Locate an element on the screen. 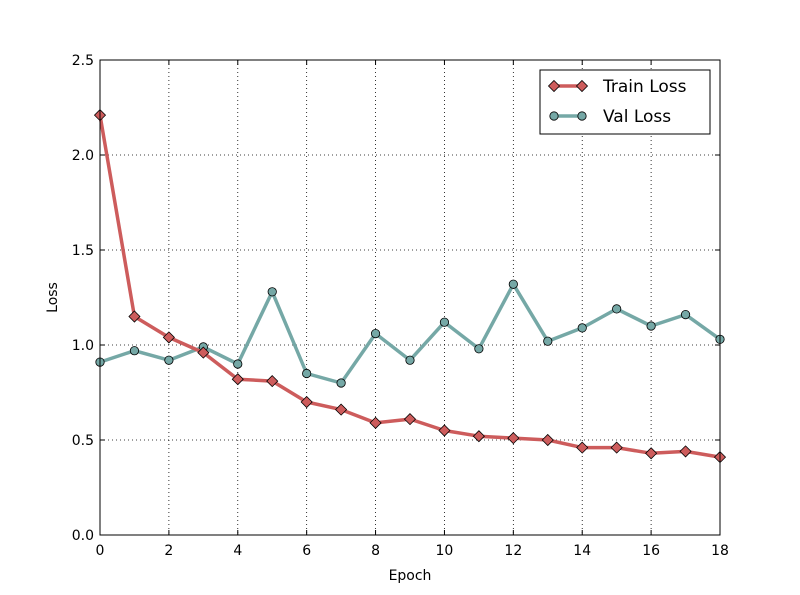 The height and width of the screenshot is (595, 800). y-tick-label: 1.0 is located at coordinates (83, 346).